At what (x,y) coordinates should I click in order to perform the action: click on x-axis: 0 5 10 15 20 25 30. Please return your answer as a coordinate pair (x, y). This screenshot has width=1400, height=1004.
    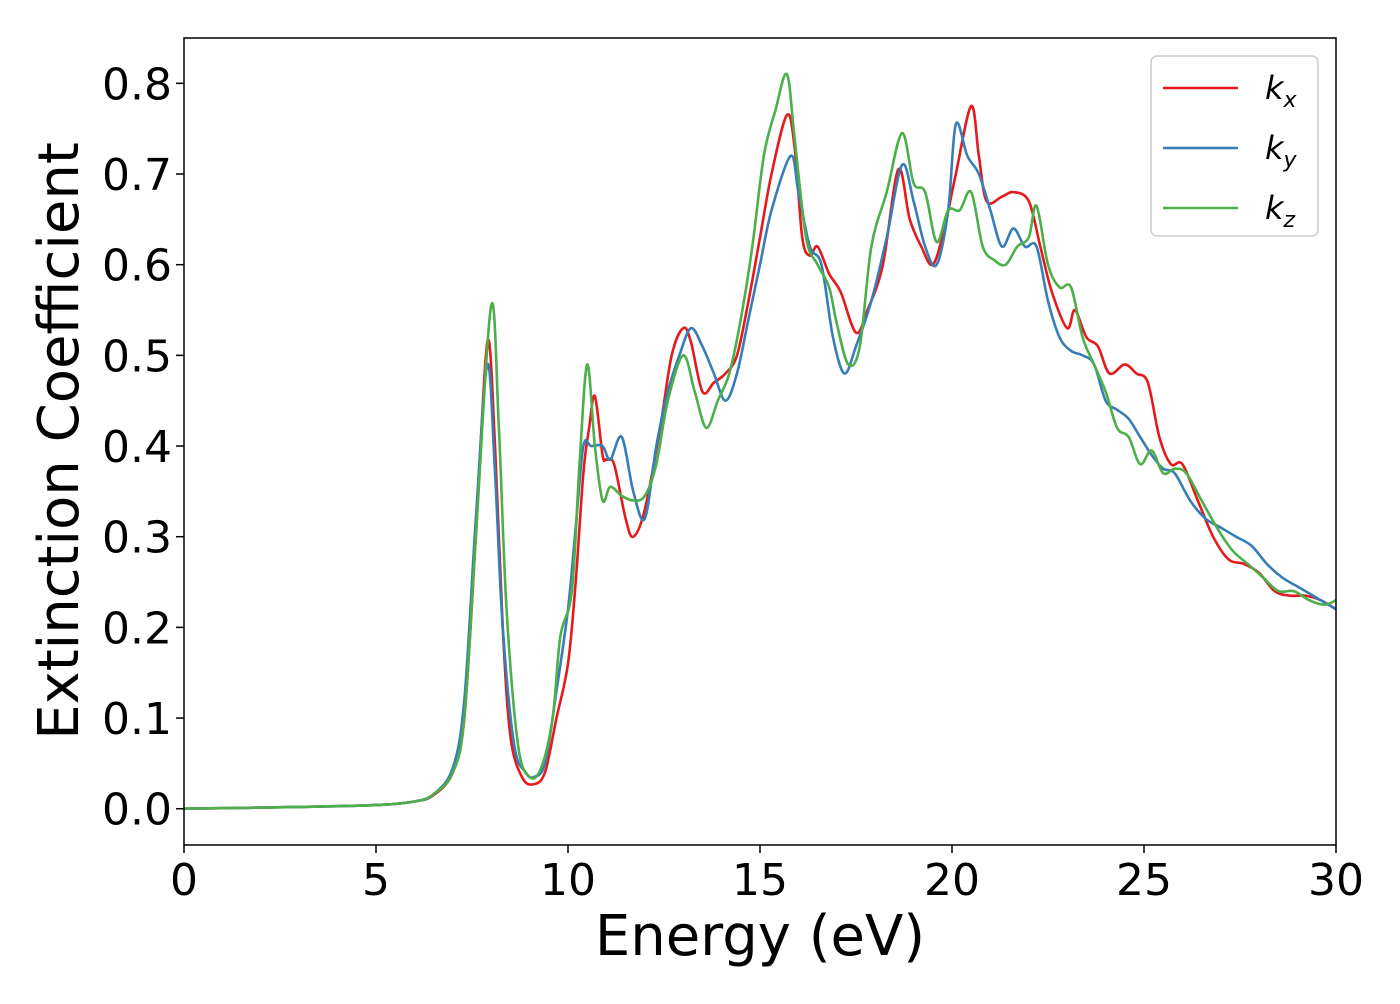
    Looking at the image, I should click on (767, 875).